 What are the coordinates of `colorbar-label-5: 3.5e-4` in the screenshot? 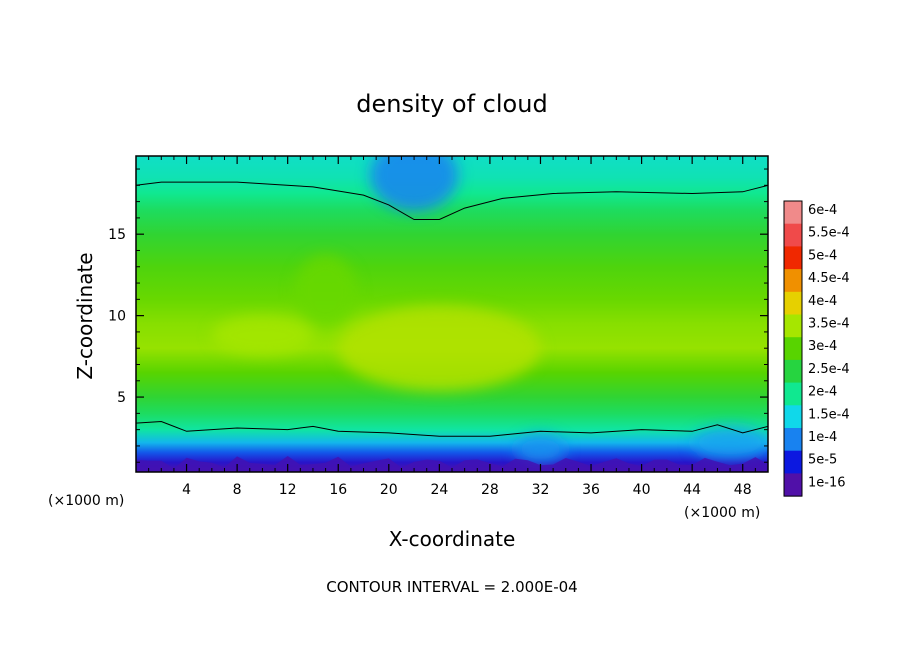 It's located at (829, 324).